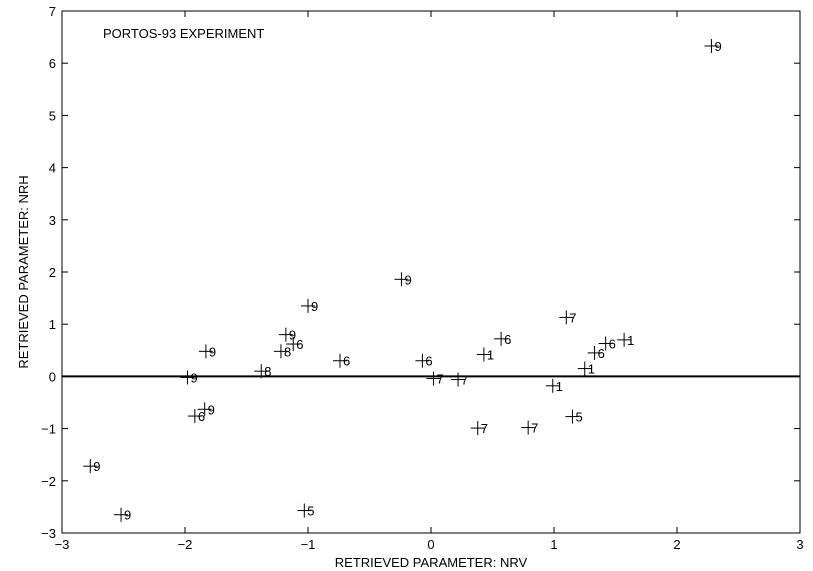  What do you see at coordinates (62, 544) in the screenshot?
I see `x-tick-label: −3` at bounding box center [62, 544].